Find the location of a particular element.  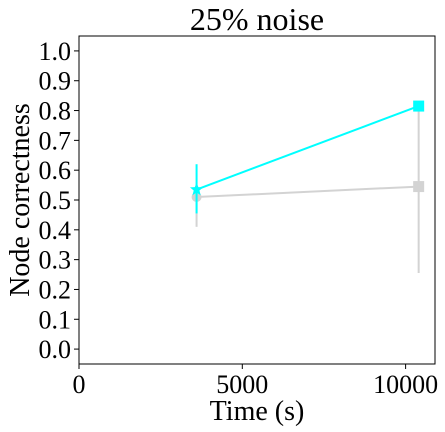

y-tick-label: 0.8 is located at coordinates (55, 111).